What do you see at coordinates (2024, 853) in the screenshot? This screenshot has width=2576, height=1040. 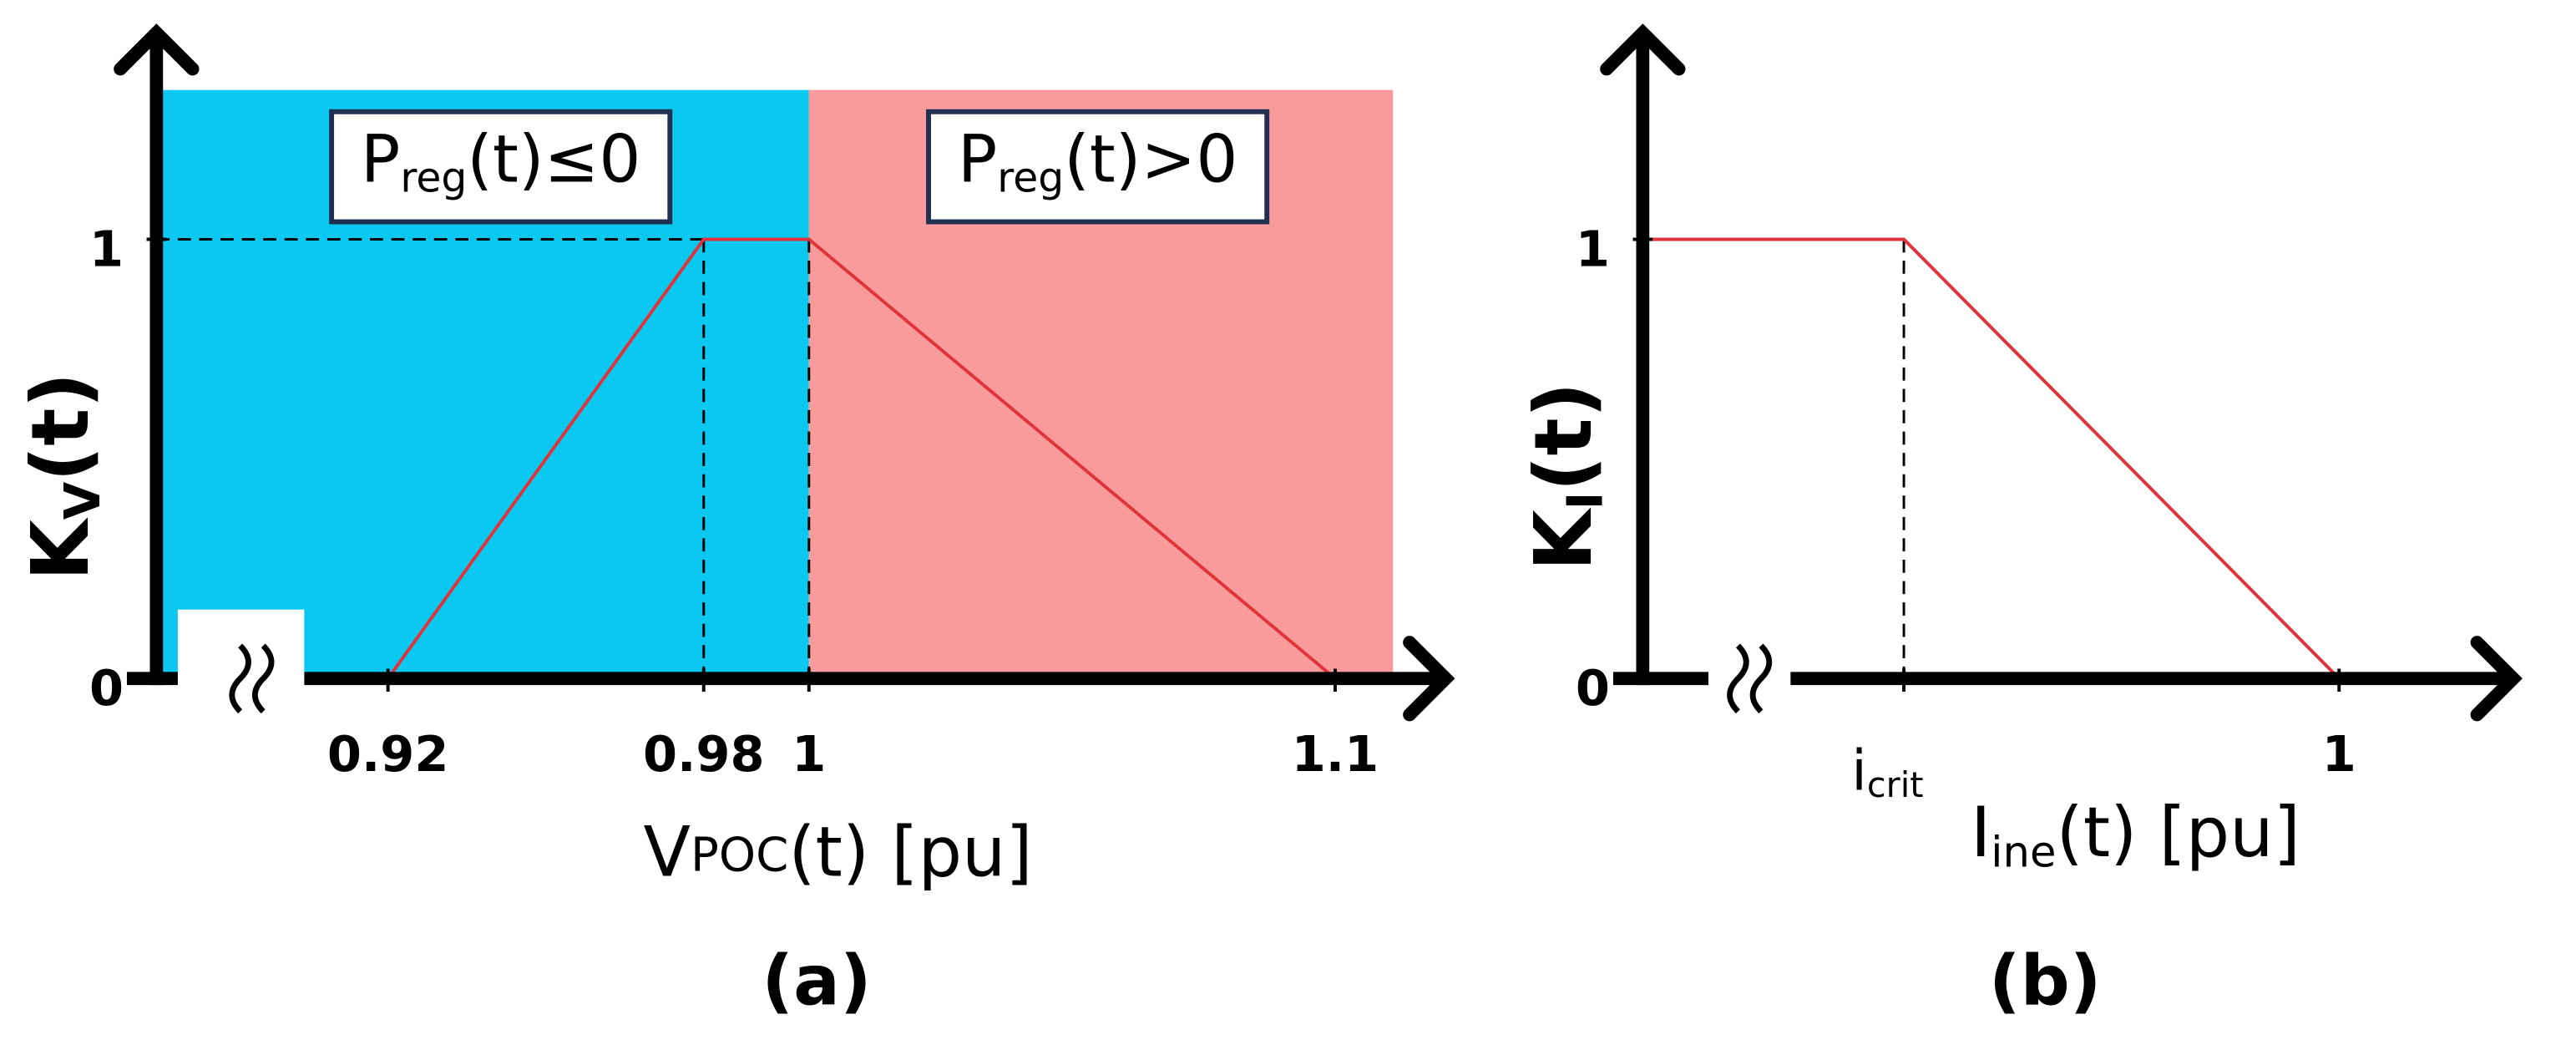 I see `x-axis-label-sub: ine` at bounding box center [2024, 853].